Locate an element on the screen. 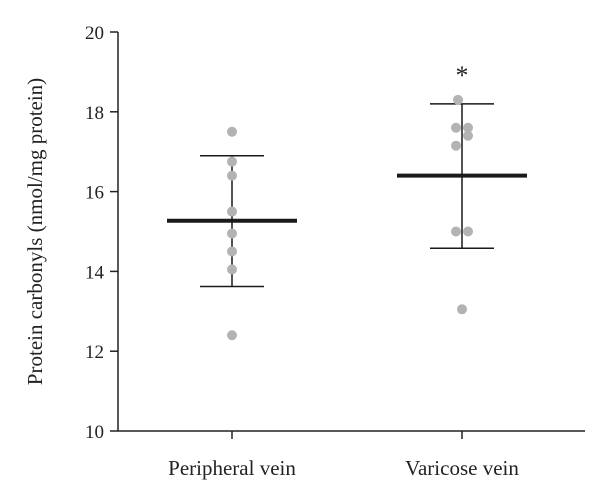 This screenshot has height=504, width=600. y-tick-label: 12 is located at coordinates (94, 352).